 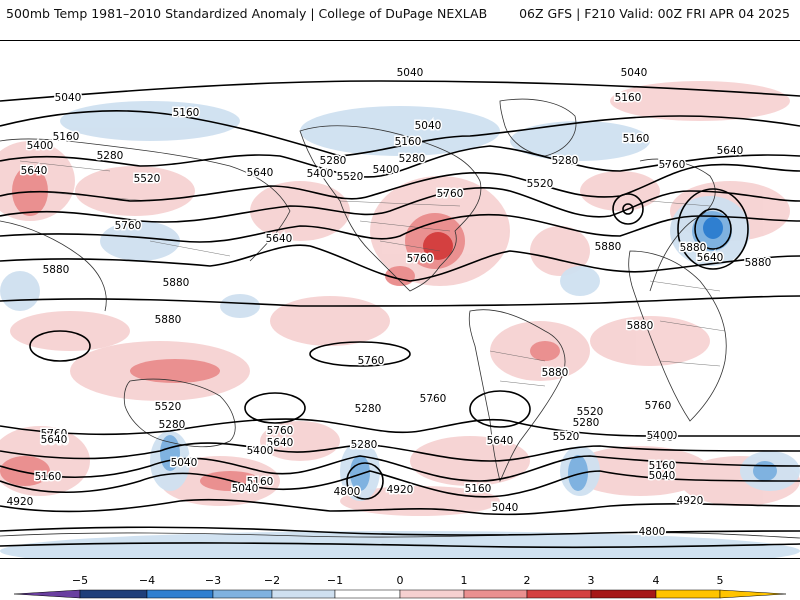 What do you see at coordinates (464, 580) in the screenshot?
I see `colorbar-tick-label: 1` at bounding box center [464, 580].